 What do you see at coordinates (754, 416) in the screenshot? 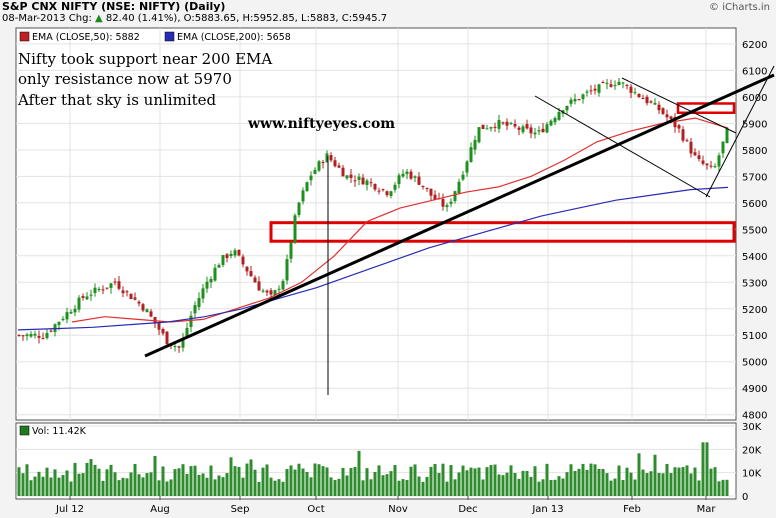
I see `y-tick-label: 4800` at bounding box center [754, 416].